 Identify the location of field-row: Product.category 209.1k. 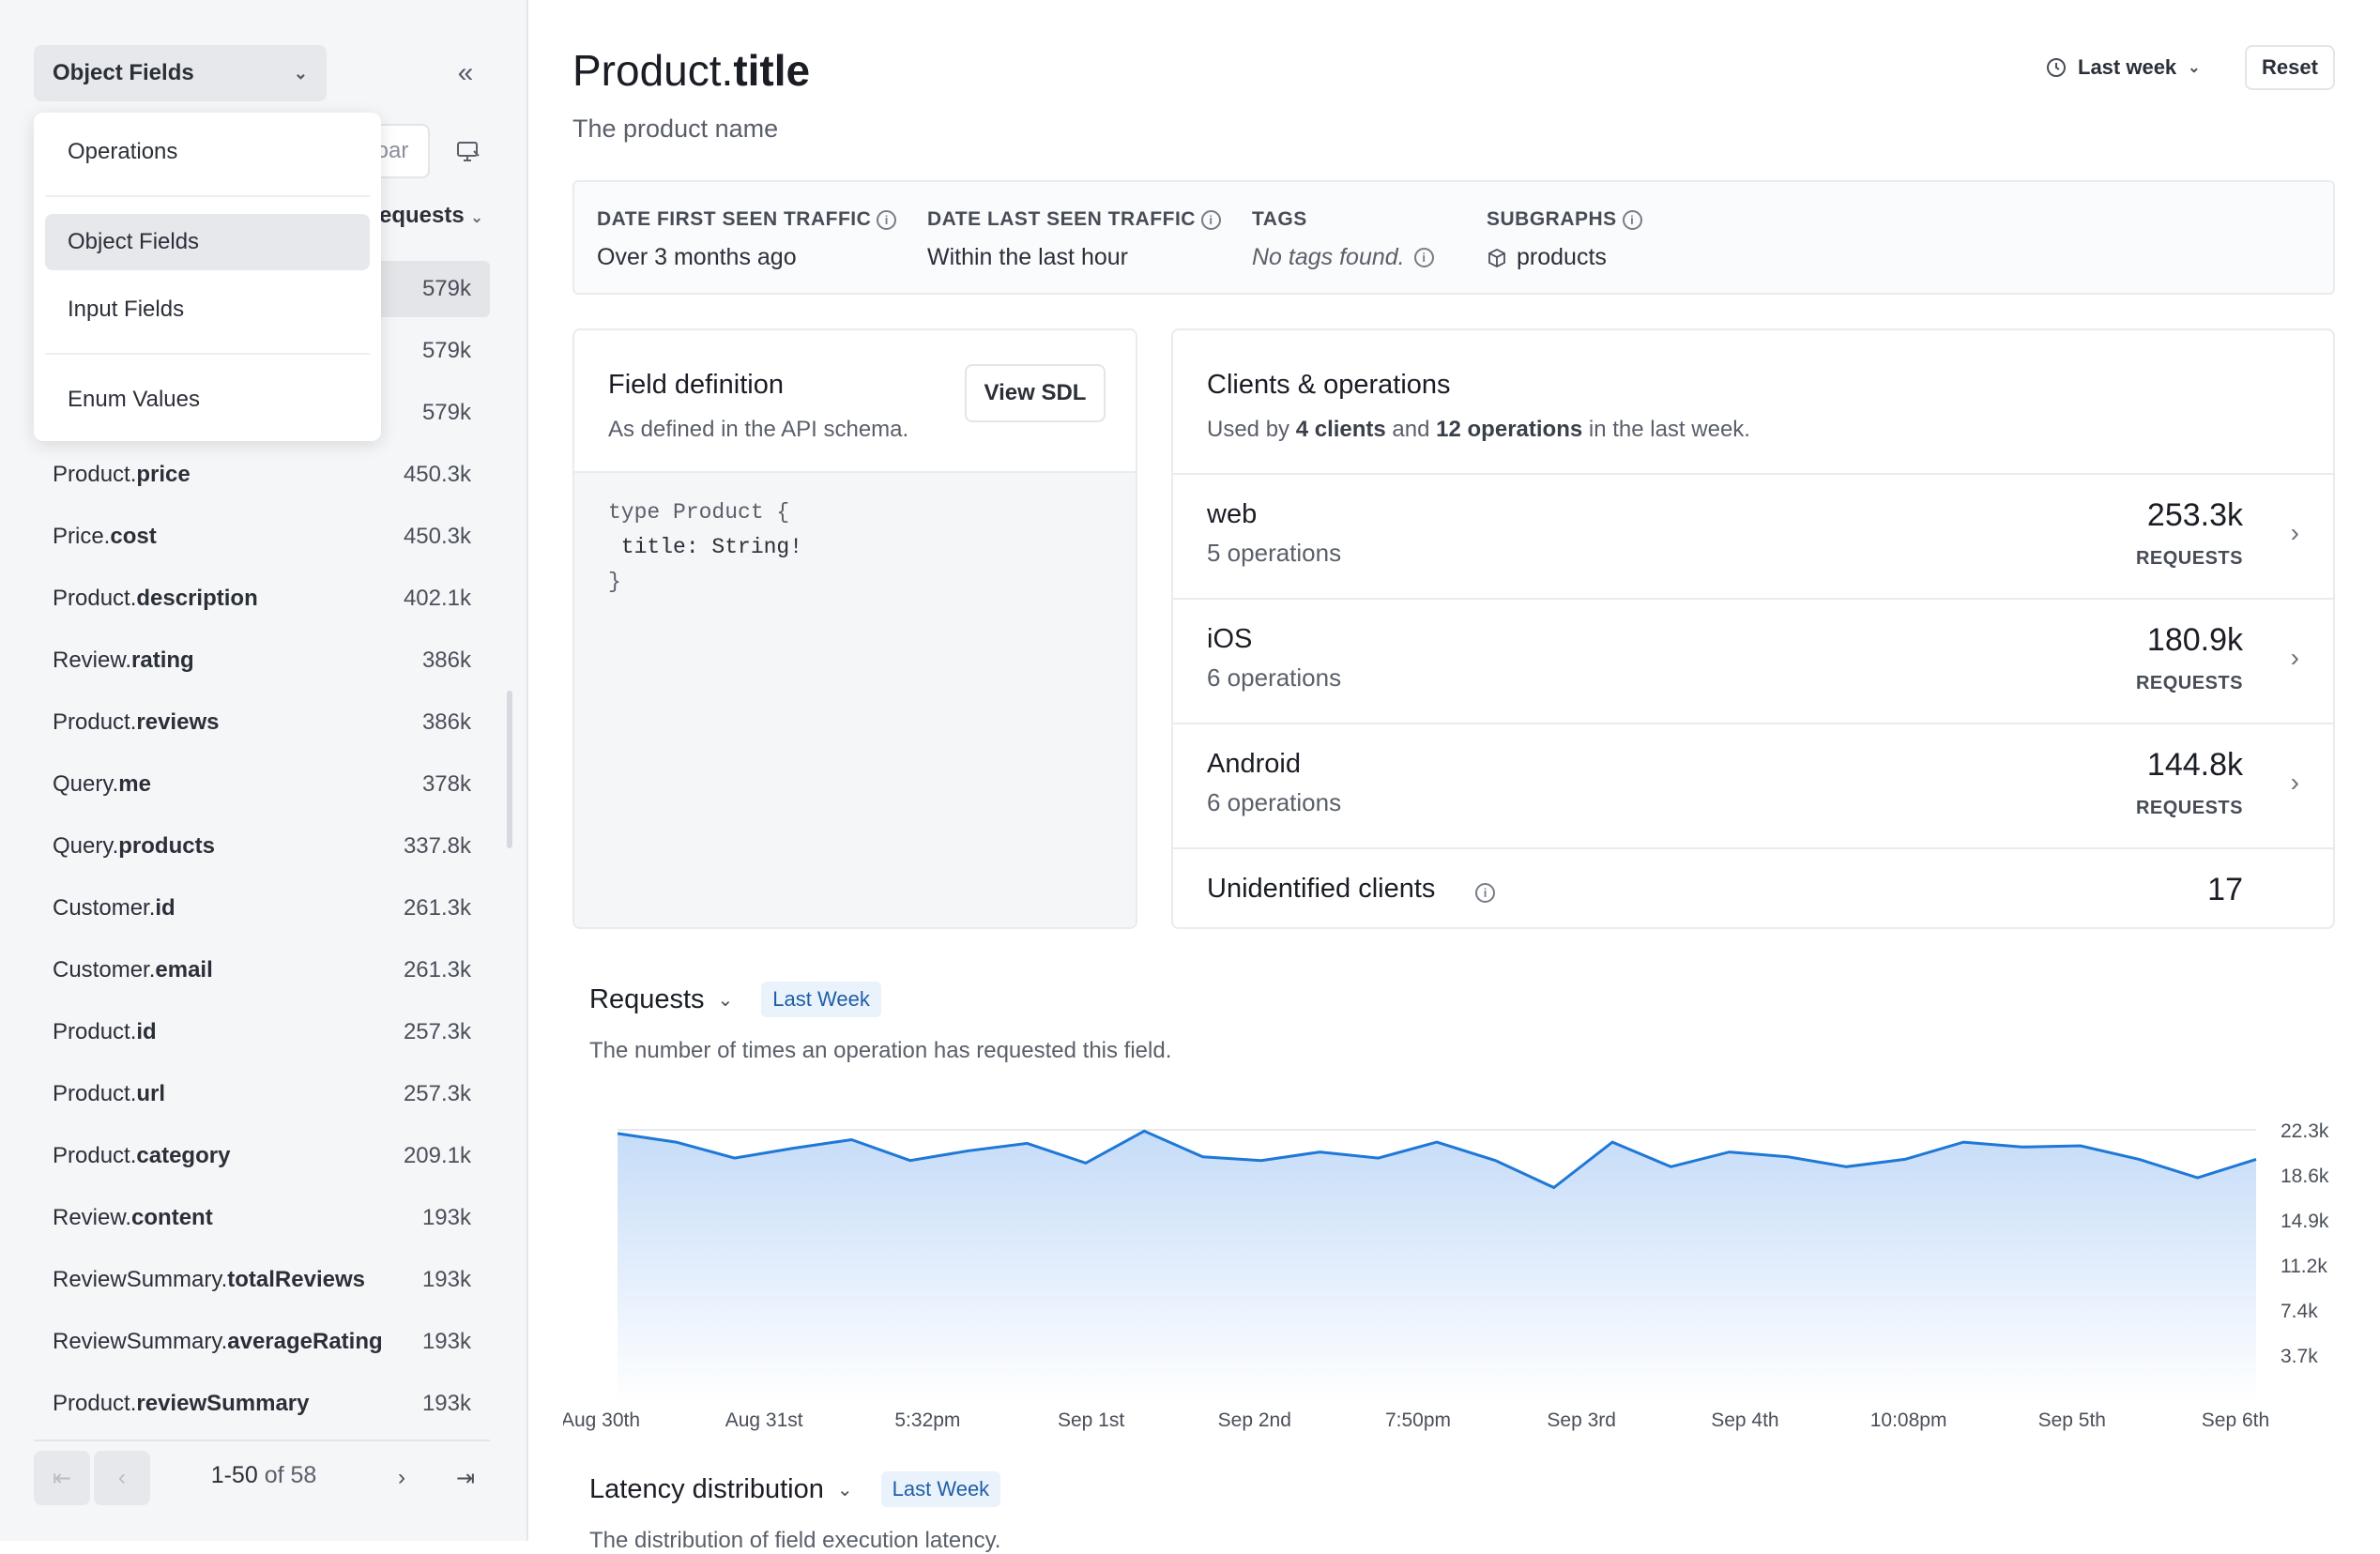
(262, 1156).